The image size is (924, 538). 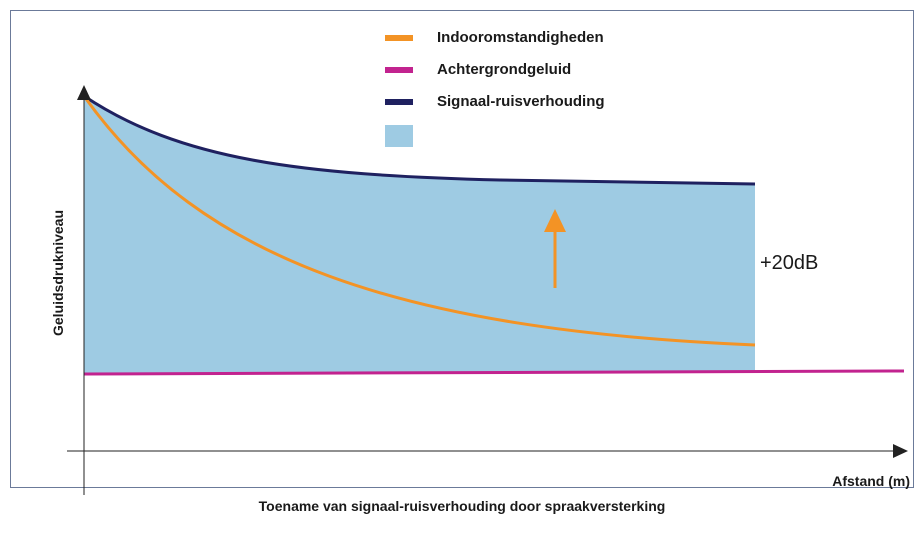 What do you see at coordinates (504, 69) in the screenshot?
I see `legend-label: Achtergrondgeluid` at bounding box center [504, 69].